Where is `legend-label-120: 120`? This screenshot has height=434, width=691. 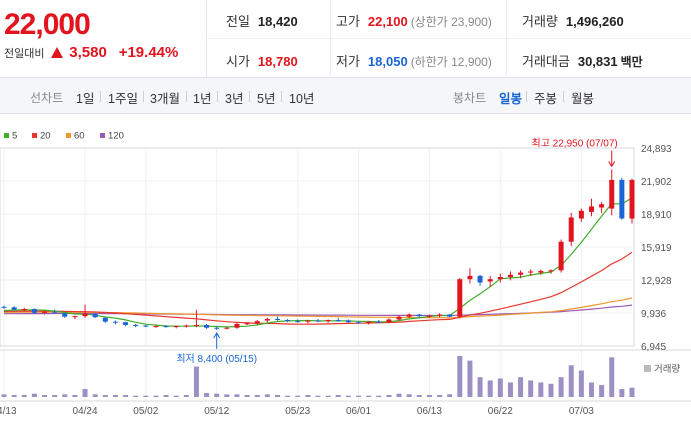
legend-label-120: 120 is located at coordinates (116, 136).